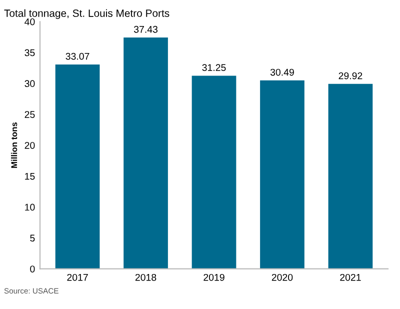 Image resolution: width=400 pixels, height=309 pixels. Describe the element at coordinates (77, 277) in the screenshot. I see `x-tick-label: 2017` at that location.